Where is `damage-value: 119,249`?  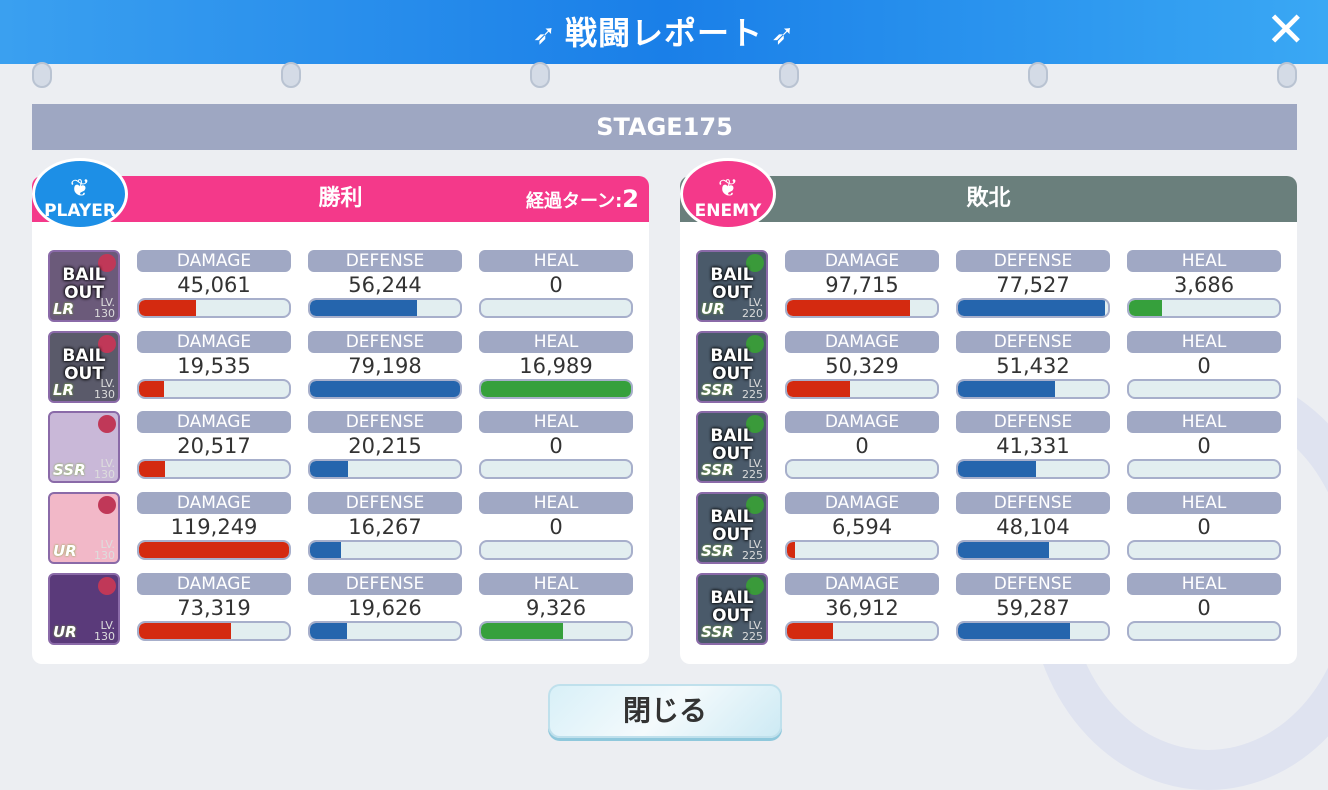
damage-value: 119,249 is located at coordinates (214, 527).